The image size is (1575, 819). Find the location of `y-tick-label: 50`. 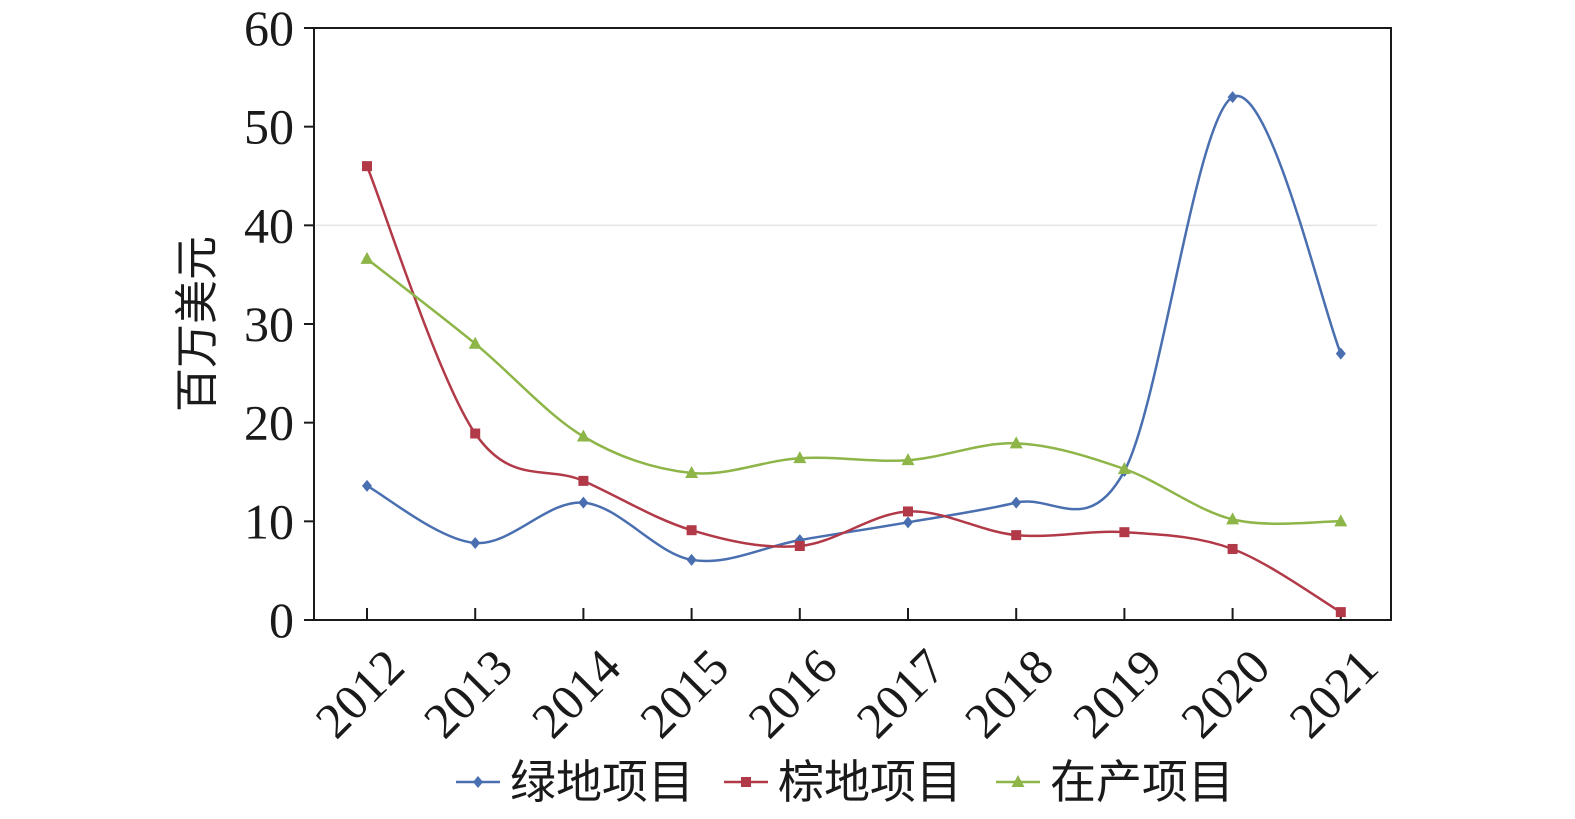

y-tick-label: 50 is located at coordinates (269, 127).